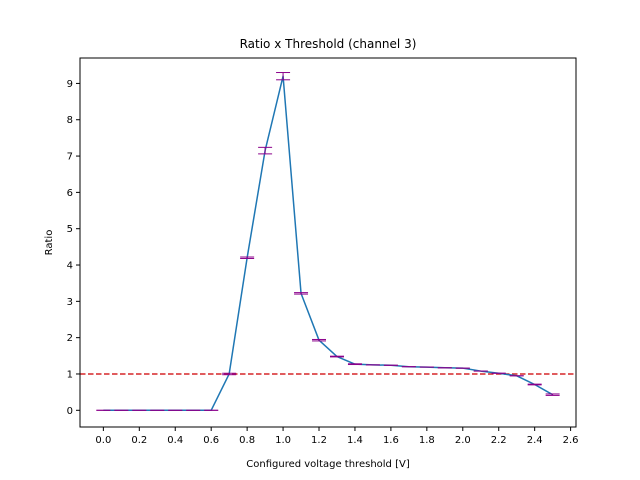 Image resolution: width=640 pixels, height=480 pixels. What do you see at coordinates (319, 440) in the screenshot?
I see `x-tick-label: 1.2` at bounding box center [319, 440].